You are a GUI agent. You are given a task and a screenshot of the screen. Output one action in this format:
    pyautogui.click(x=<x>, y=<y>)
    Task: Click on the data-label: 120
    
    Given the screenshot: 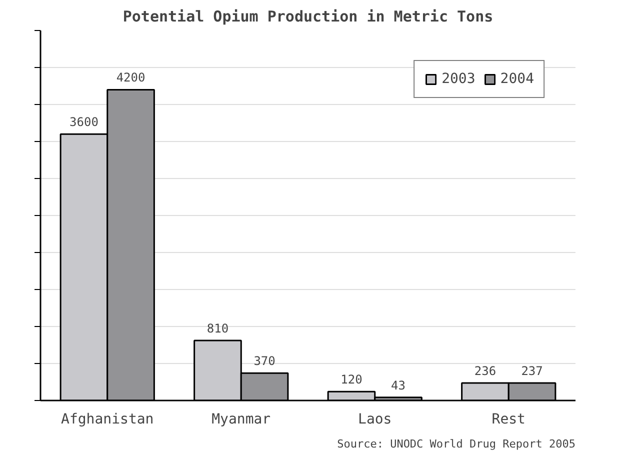 What is the action you would take?
    pyautogui.click(x=351, y=379)
    